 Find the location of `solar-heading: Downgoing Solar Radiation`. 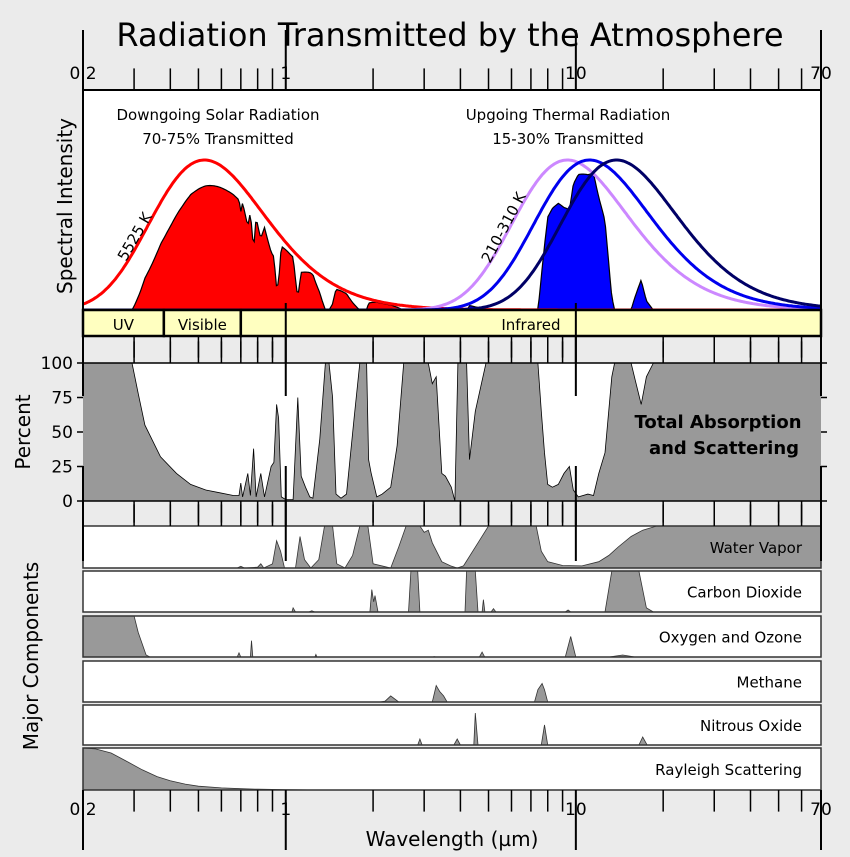

solar-heading: Downgoing Solar Radiation is located at coordinates (217, 115).